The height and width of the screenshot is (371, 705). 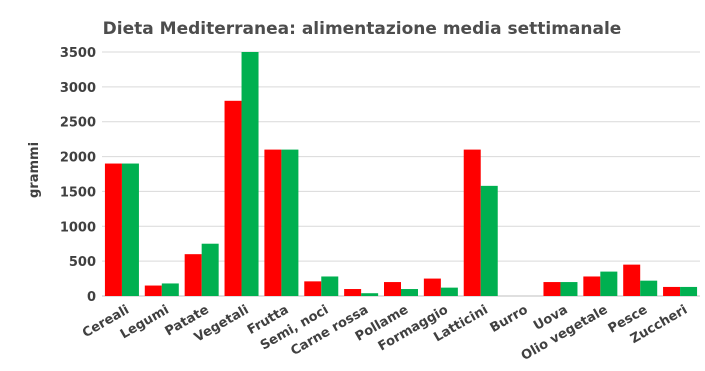 What do you see at coordinates (78, 192) in the screenshot?
I see `y-tick-label-3: 1500` at bounding box center [78, 192].